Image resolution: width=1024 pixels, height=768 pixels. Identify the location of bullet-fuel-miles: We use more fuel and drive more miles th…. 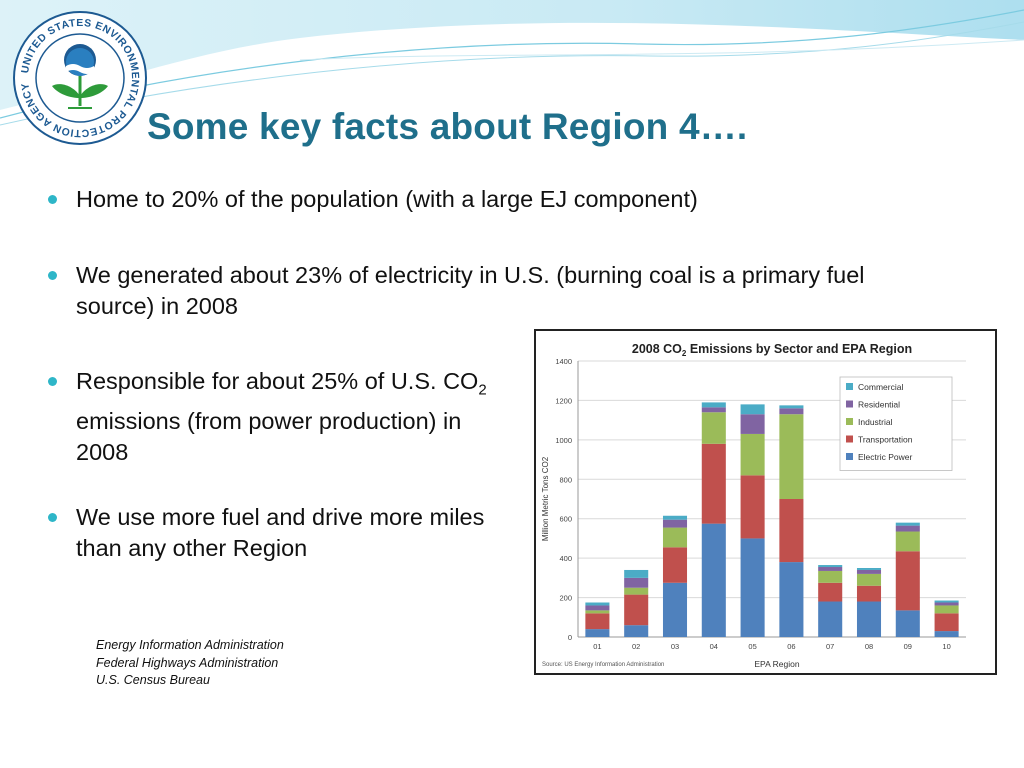
(283, 533).